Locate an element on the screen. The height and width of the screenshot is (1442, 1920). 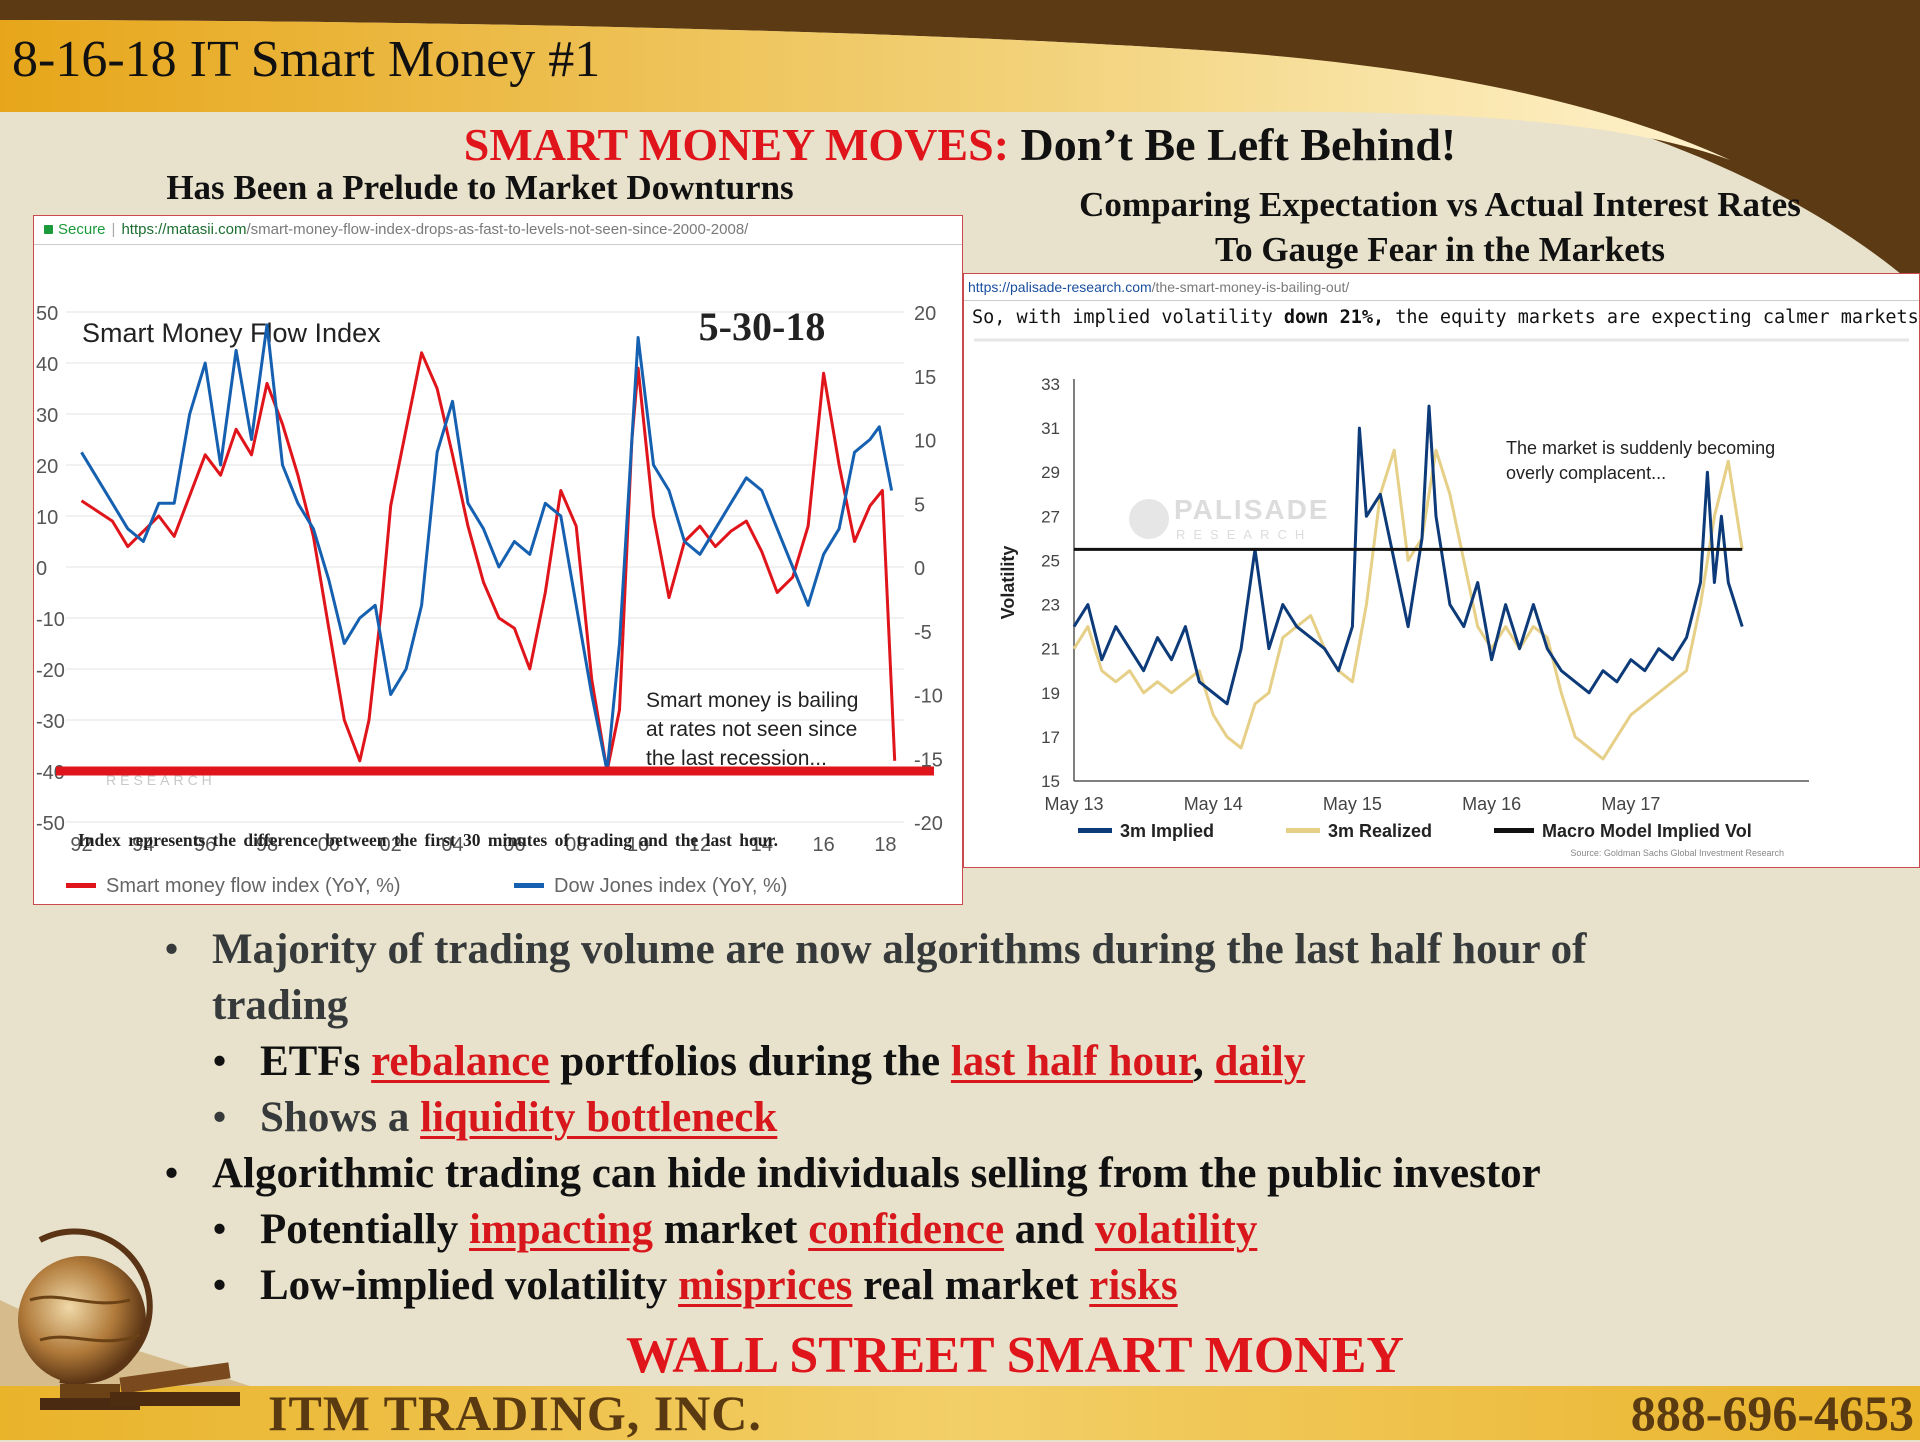
legend-label-implied: 3m Implied is located at coordinates (1167, 831).